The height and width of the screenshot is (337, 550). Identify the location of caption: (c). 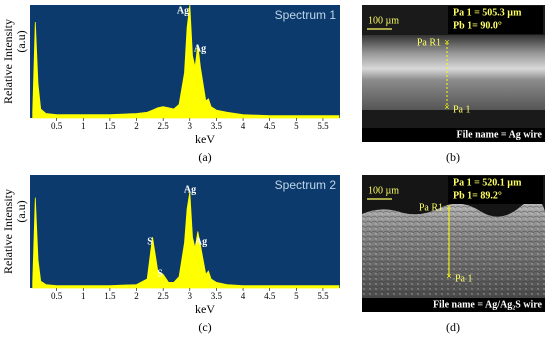
(204, 327).